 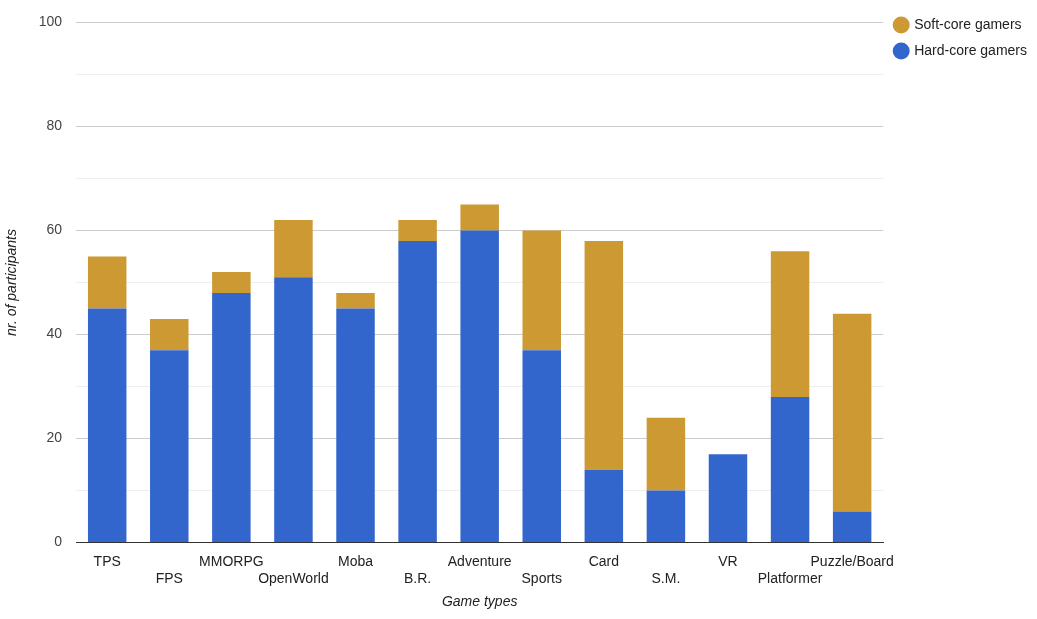 What do you see at coordinates (852, 560) in the screenshot?
I see `x-tick-label: Puzzle/Board` at bounding box center [852, 560].